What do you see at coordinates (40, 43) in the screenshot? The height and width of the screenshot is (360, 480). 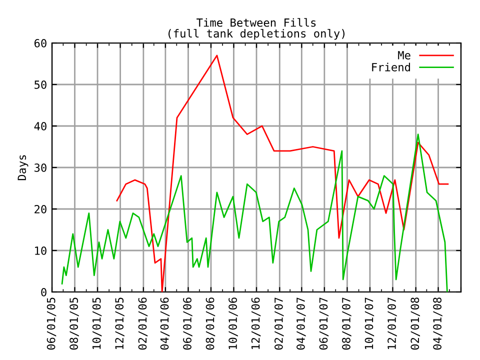 I see `y-tick-label: 60` at bounding box center [40, 43].